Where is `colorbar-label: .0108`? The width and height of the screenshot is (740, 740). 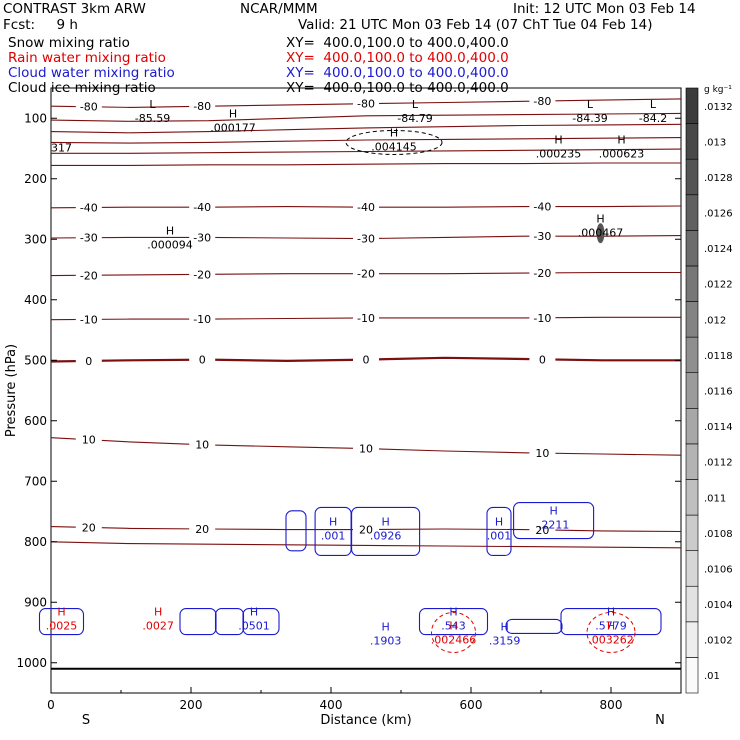 colorbar-label: .0108 is located at coordinates (718, 534).